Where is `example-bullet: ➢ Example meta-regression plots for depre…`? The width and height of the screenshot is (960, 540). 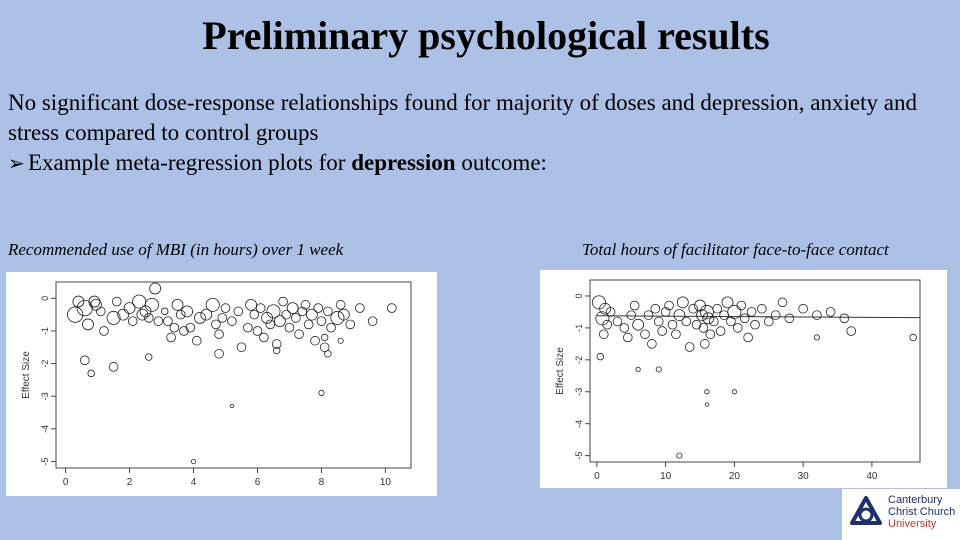
example-bullet: ➢ Example meta-regression plots for depre… is located at coordinates (478, 163).